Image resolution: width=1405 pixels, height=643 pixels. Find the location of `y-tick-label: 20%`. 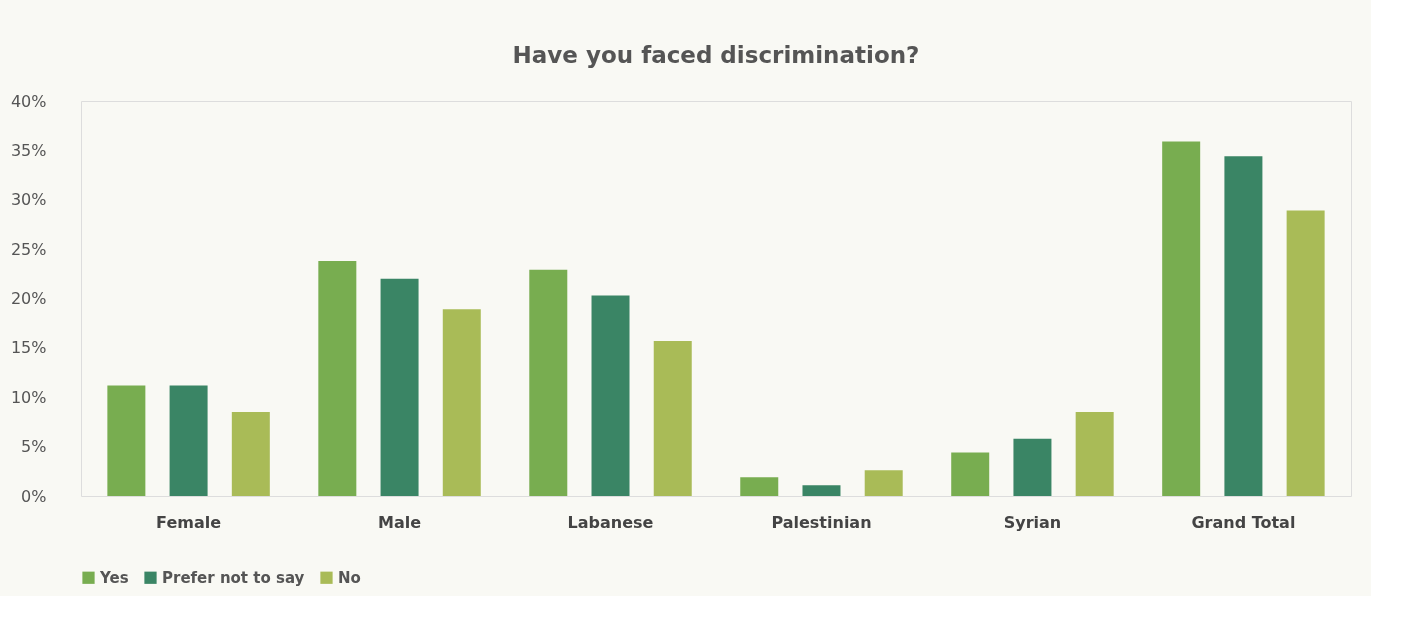

y-tick-label: 20% is located at coordinates (28, 298).